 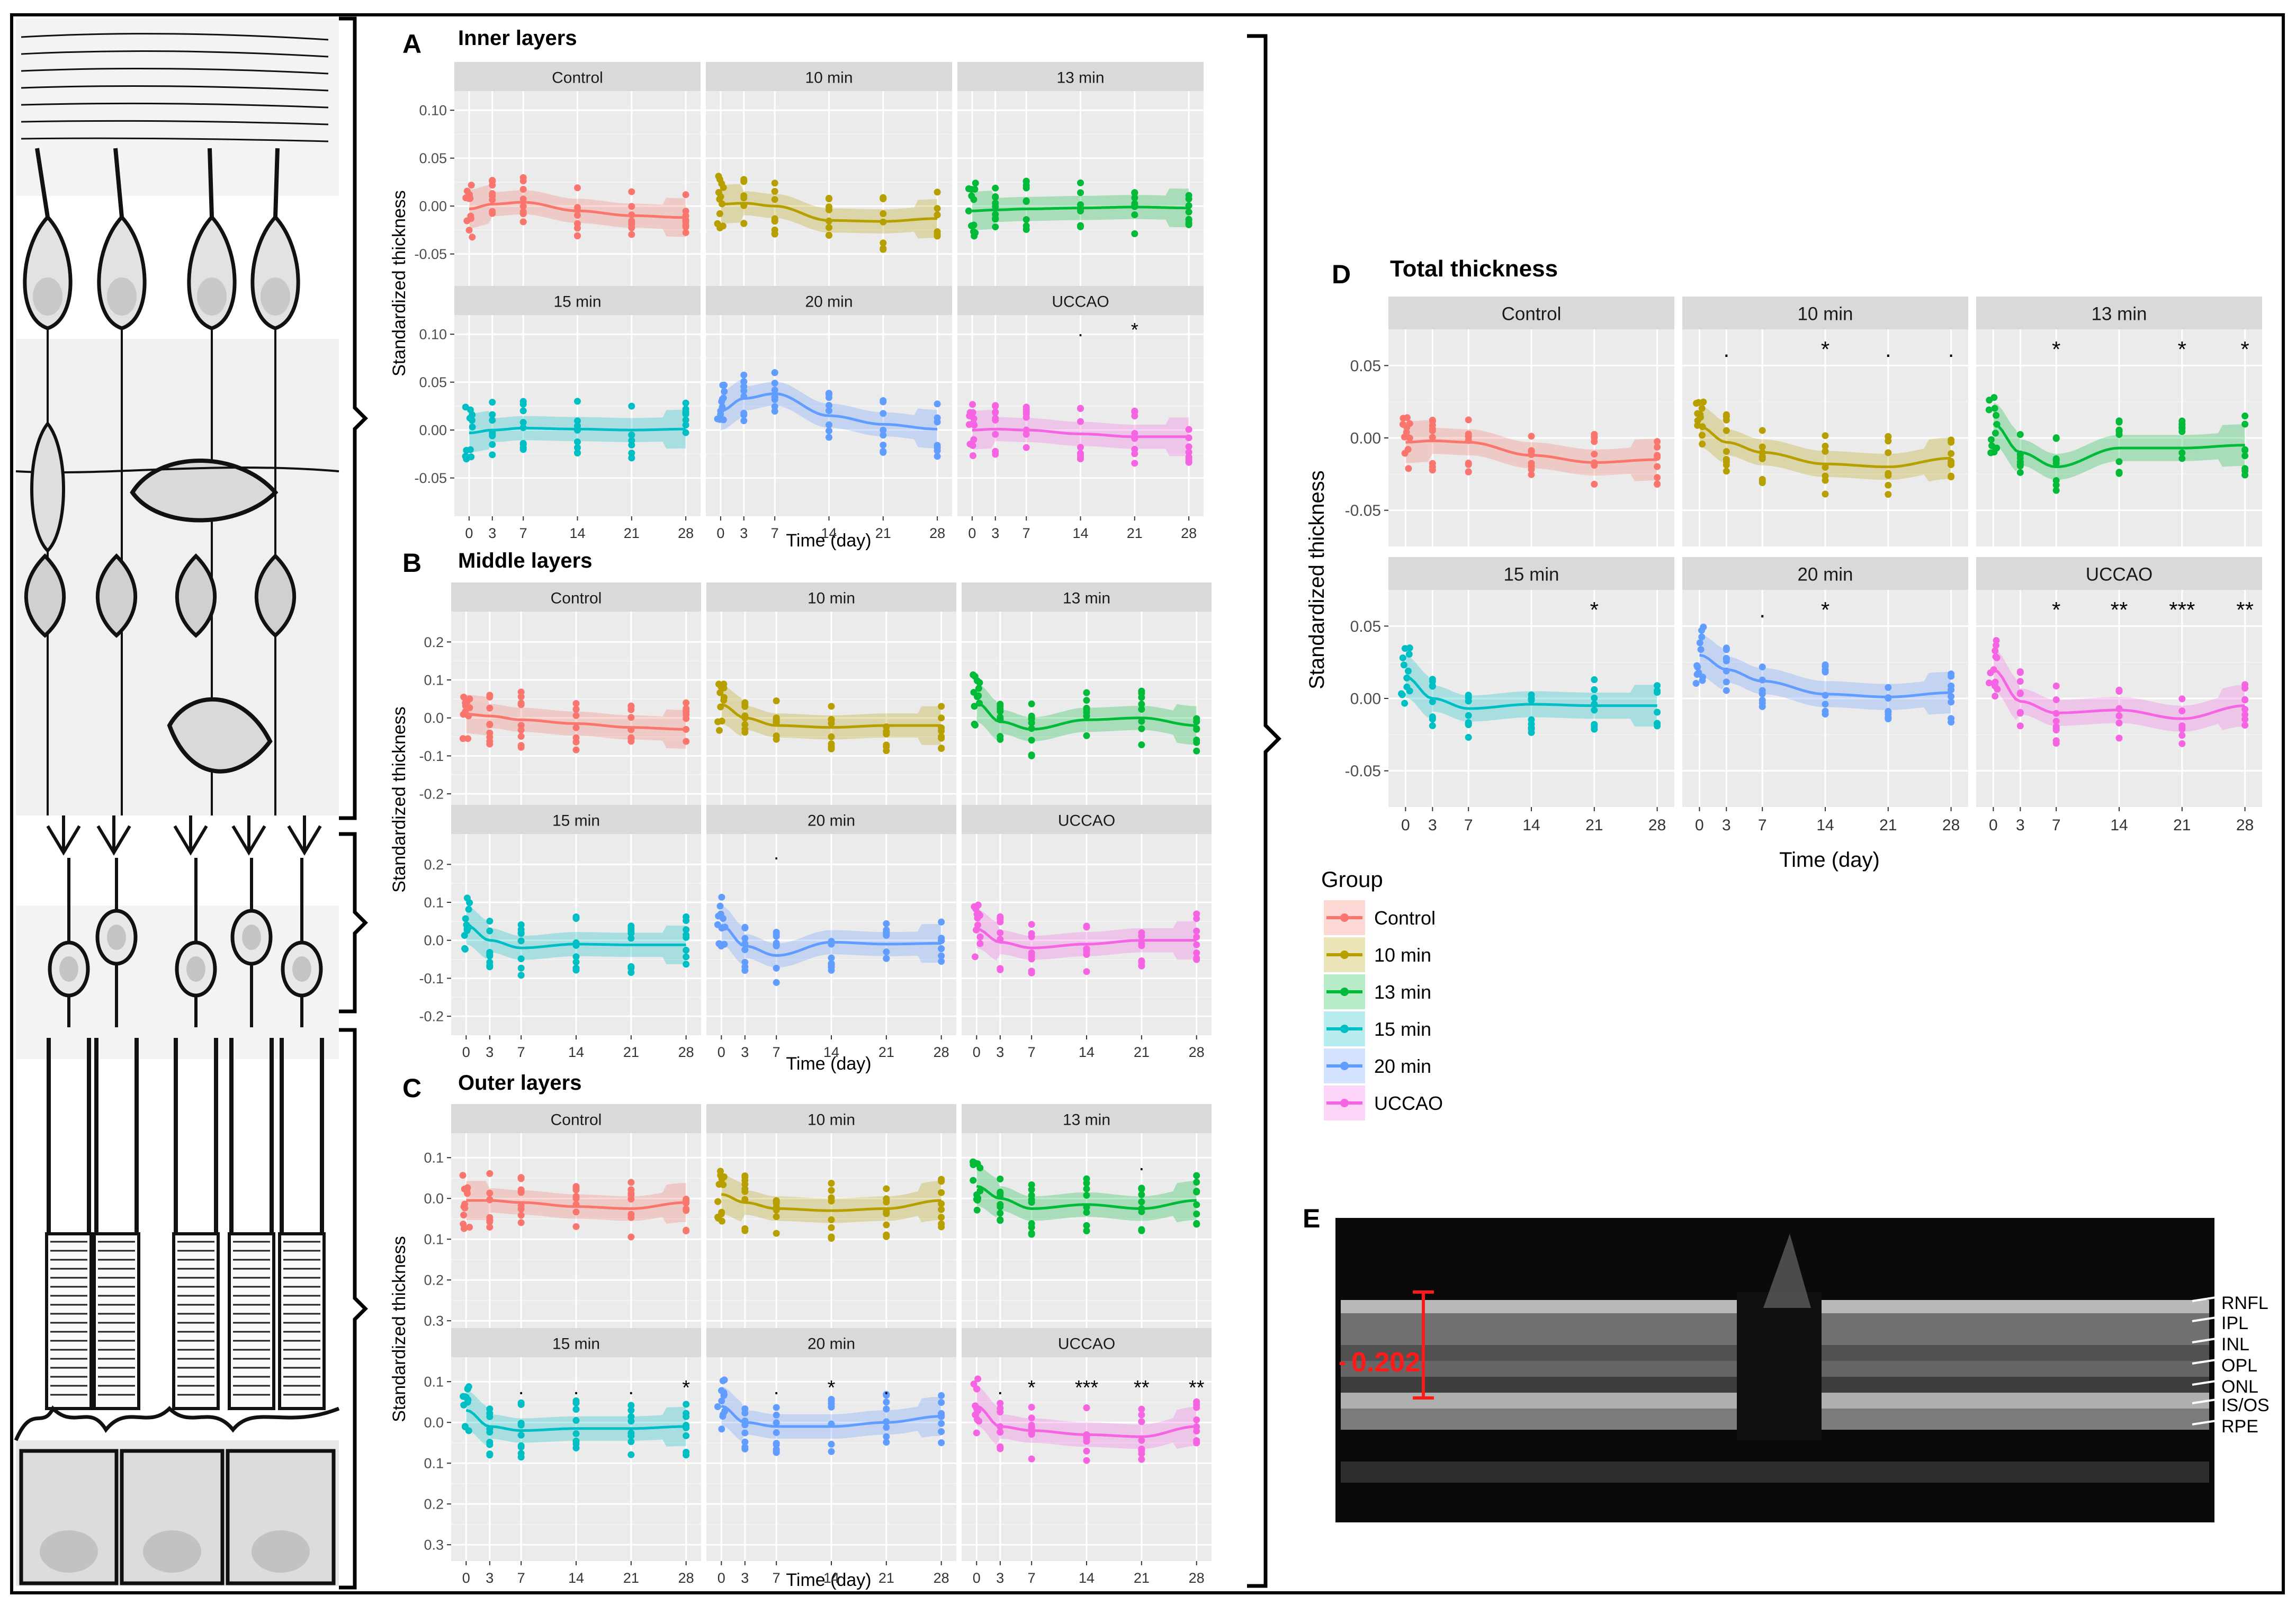 What do you see at coordinates (576, 819) in the screenshot?
I see `facet-strip` at bounding box center [576, 819].